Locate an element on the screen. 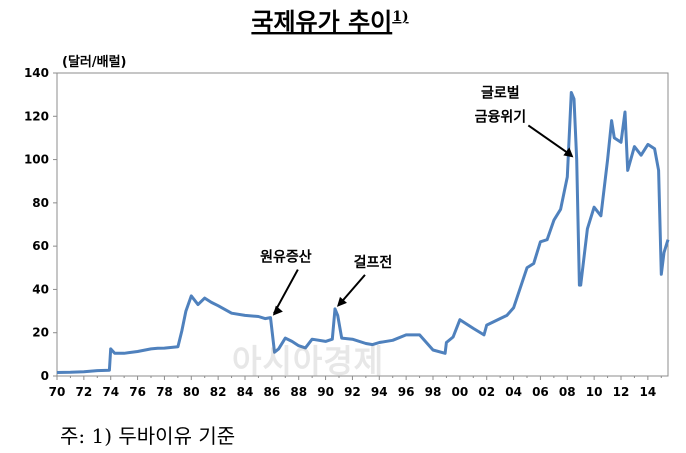 The width and height of the screenshot is (686, 453). x-tick-label: 94 is located at coordinates (379, 392).